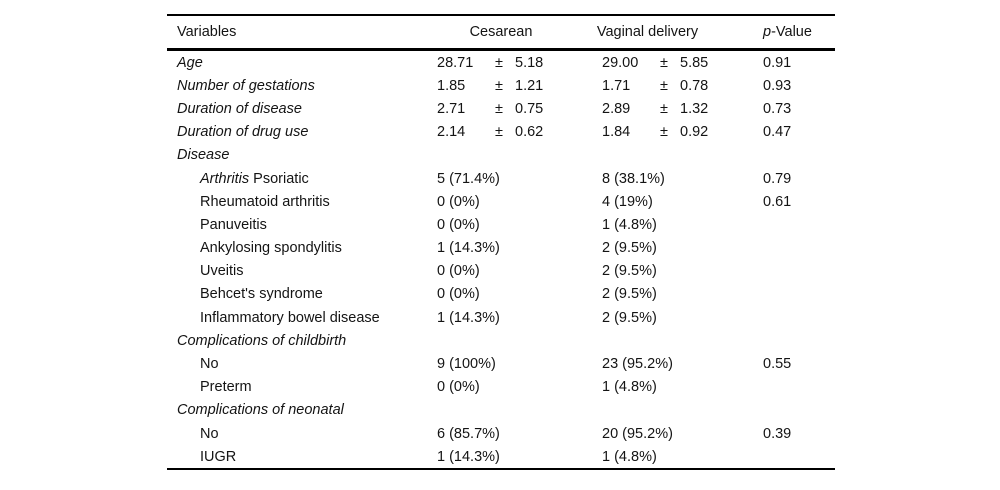 This screenshot has width=1000, height=490. I want to click on vaginal-sd: 0.78, so click(694, 85).